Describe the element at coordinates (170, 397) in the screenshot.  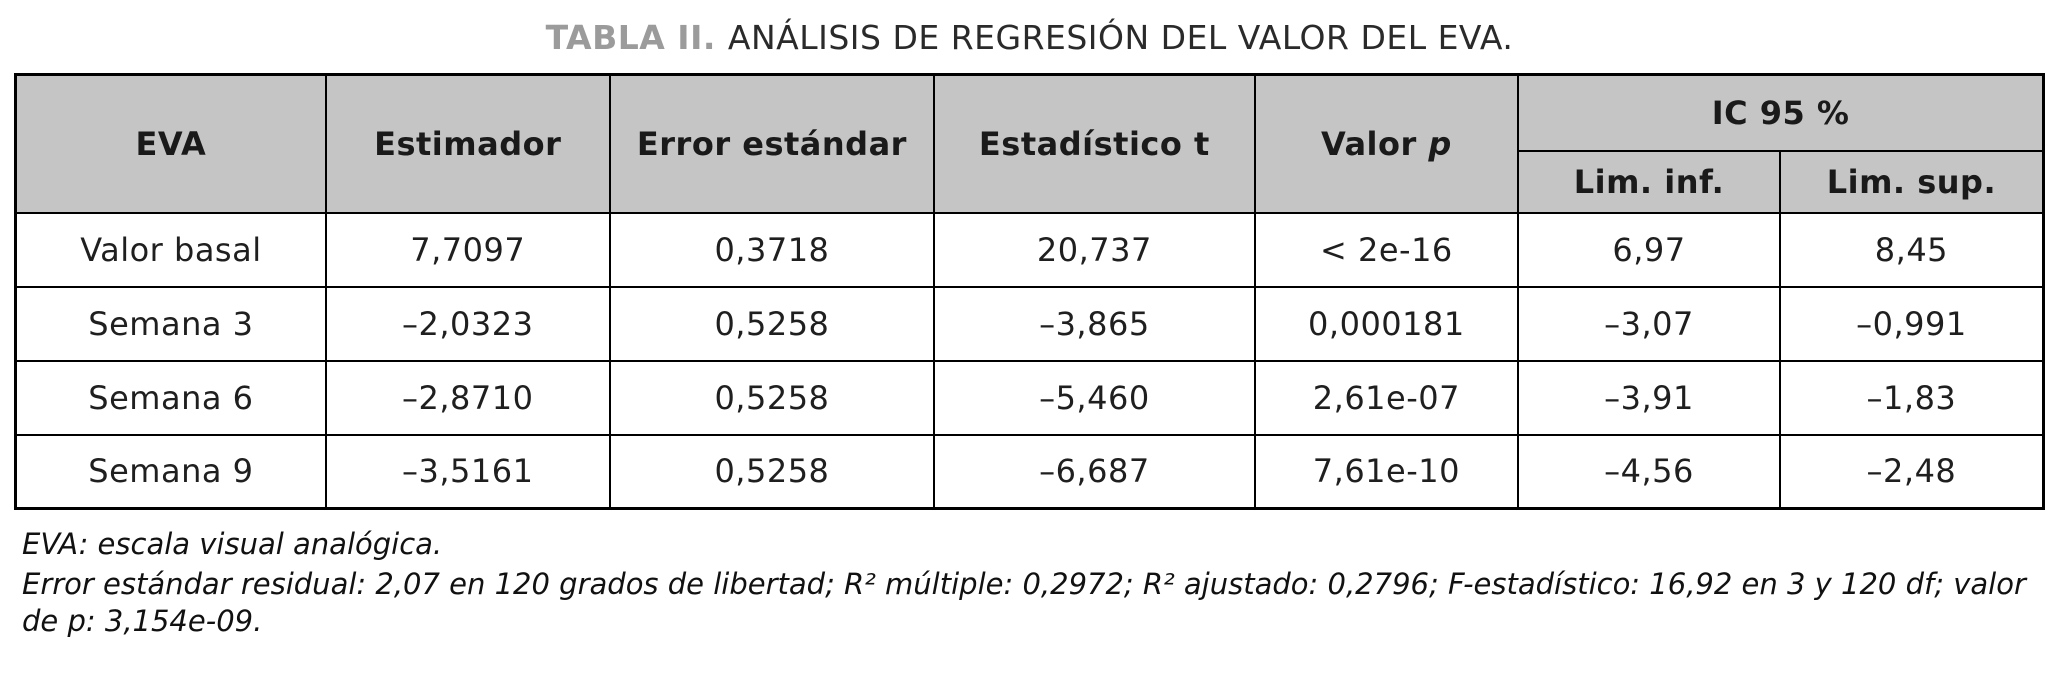
I see `row-label: Semana 6` at that location.